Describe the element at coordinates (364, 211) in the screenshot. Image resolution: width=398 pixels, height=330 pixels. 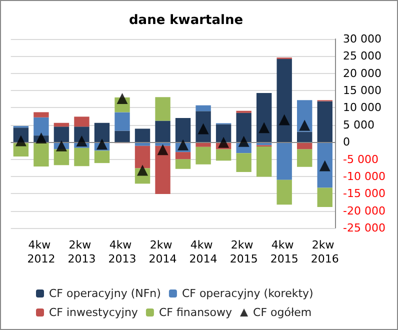
I see `y-tick-label: -20 000` at that location.